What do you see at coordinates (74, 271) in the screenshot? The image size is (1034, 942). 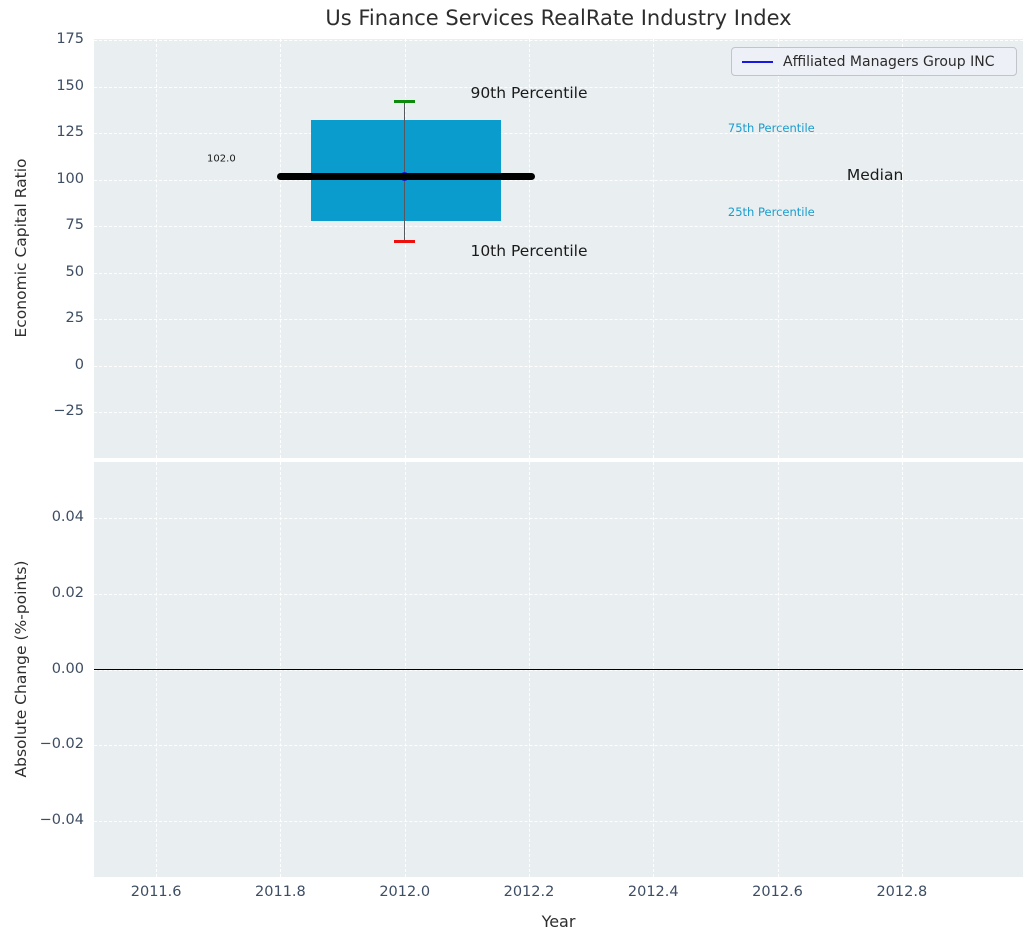 I see `y-tick-label: 50` at bounding box center [74, 271].